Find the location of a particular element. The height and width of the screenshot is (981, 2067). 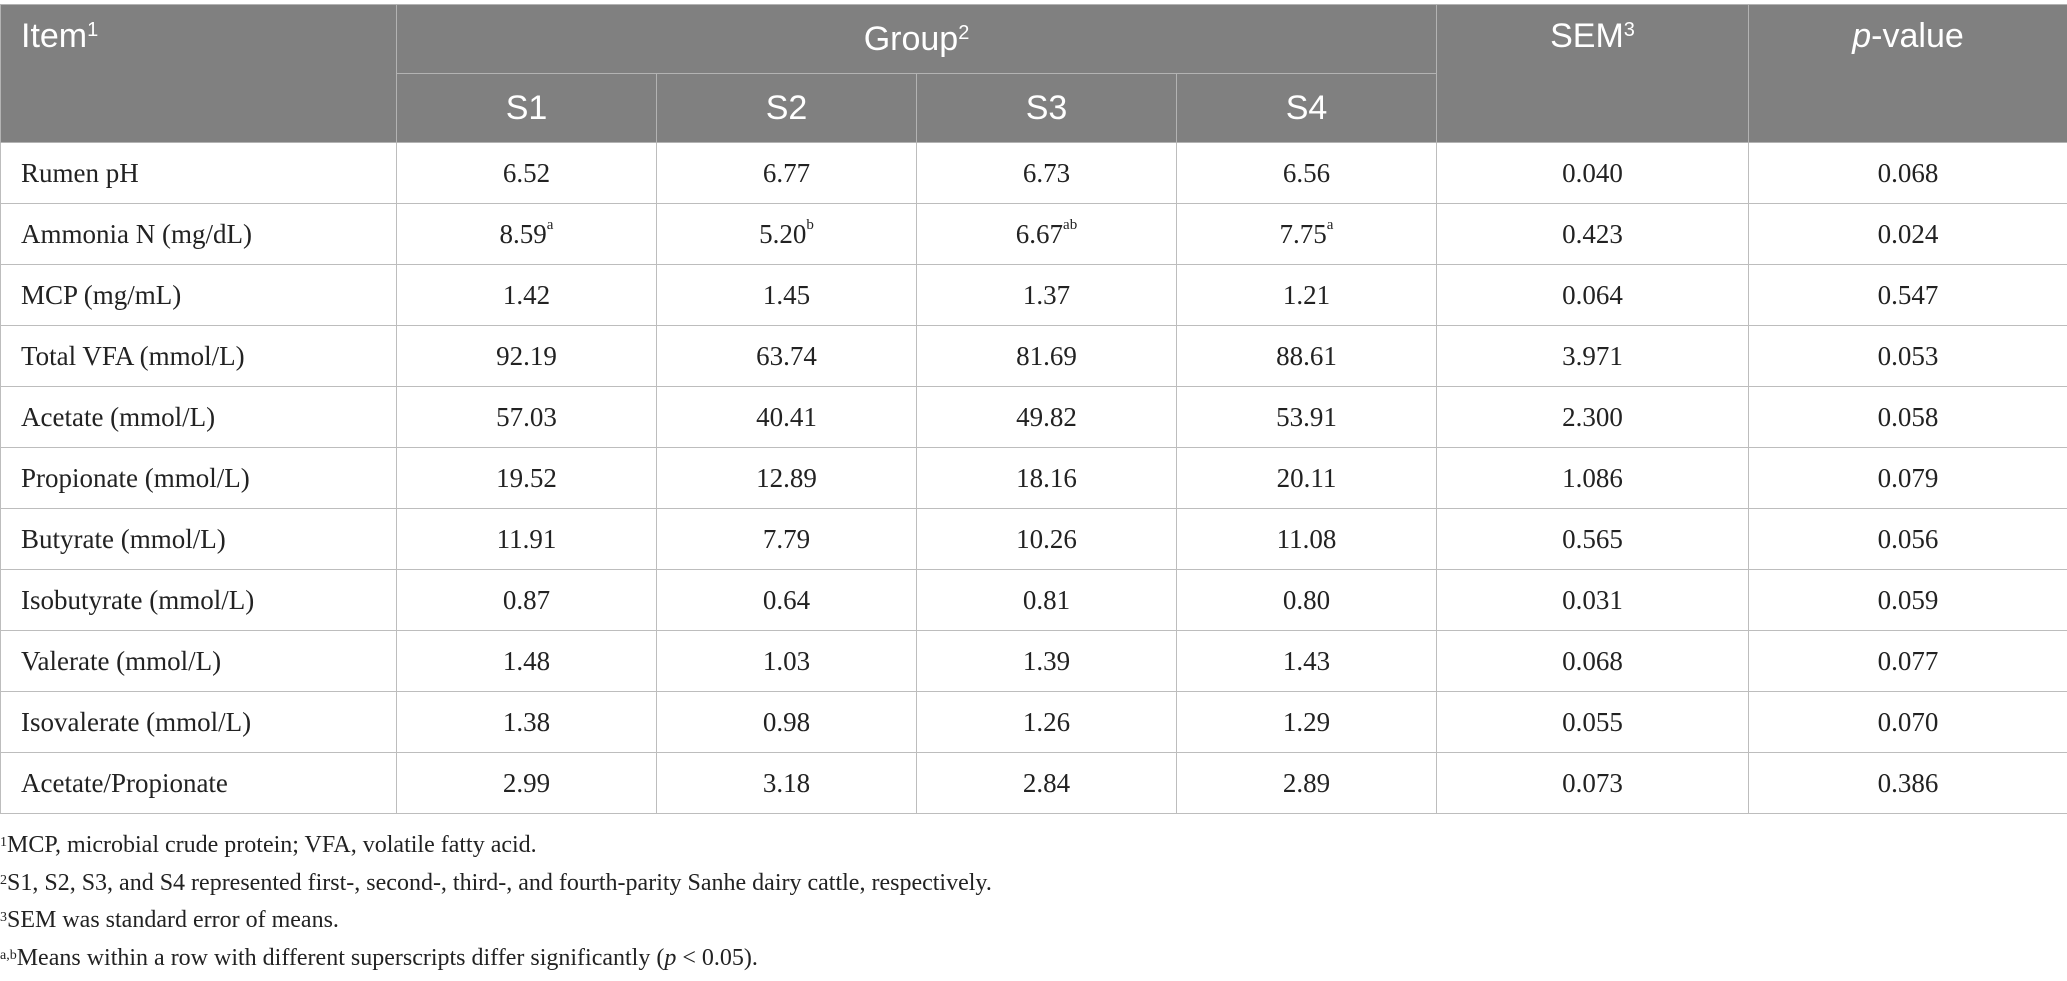

cell-sem: 0.423 is located at coordinates (1592, 234).